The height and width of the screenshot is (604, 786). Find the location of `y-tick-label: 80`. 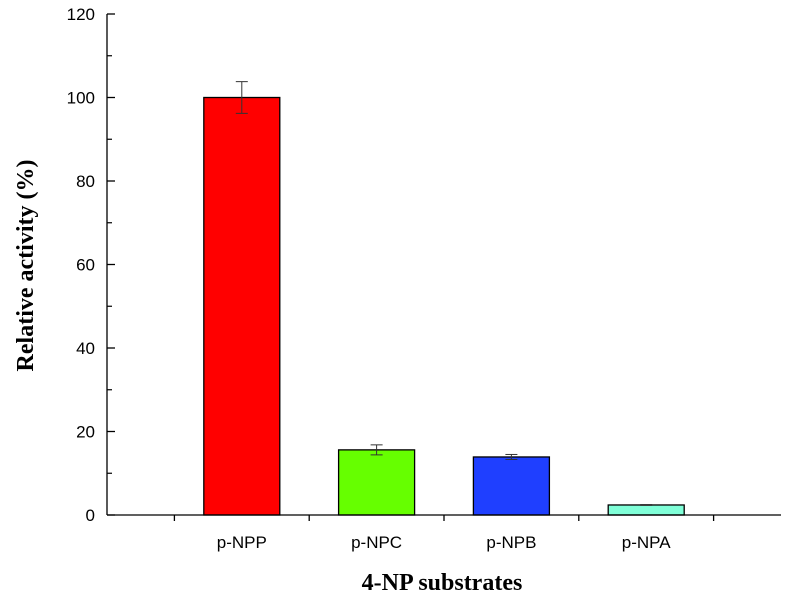

y-tick-label: 80 is located at coordinates (85, 181).